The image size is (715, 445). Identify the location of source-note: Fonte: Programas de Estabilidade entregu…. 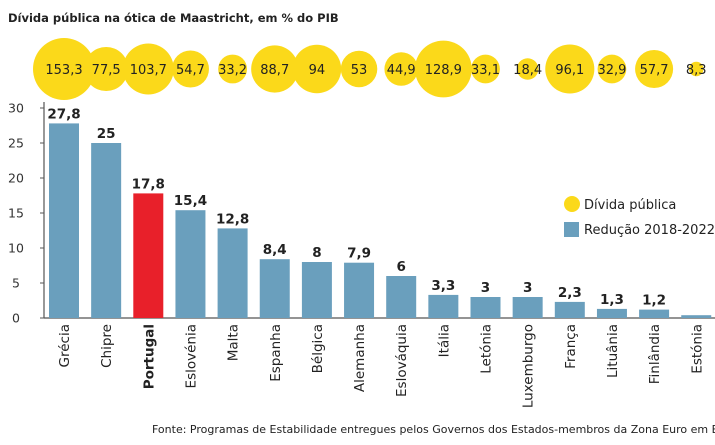
(433, 429).